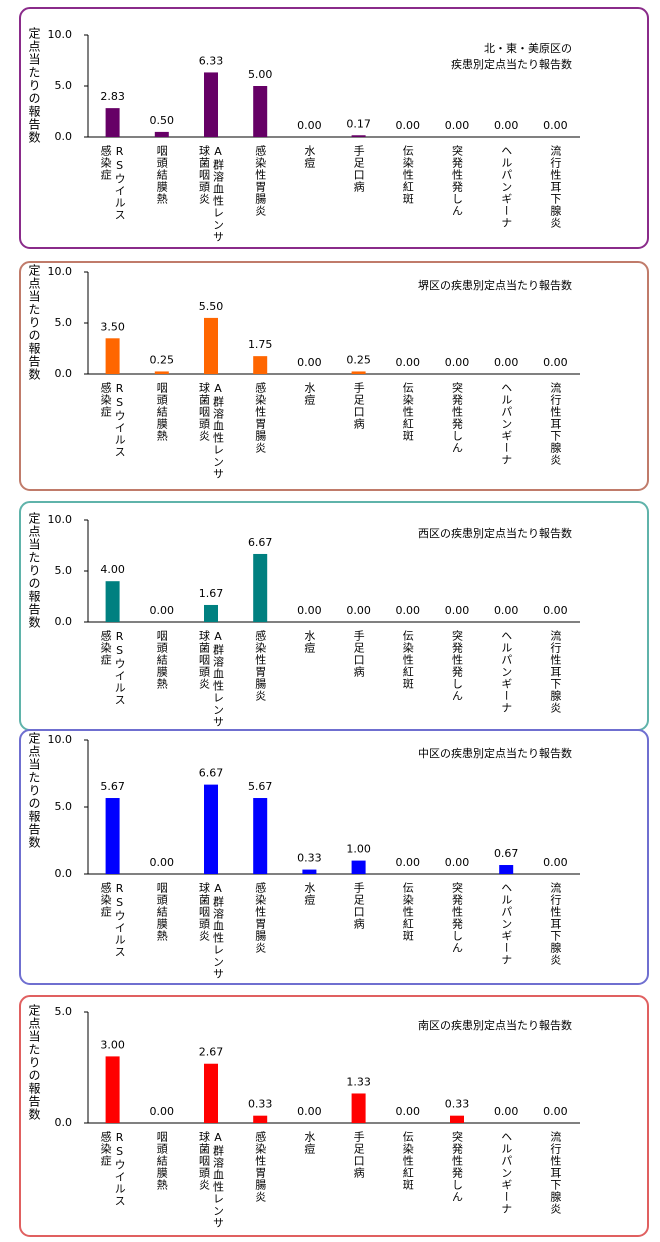 This screenshot has height=1242, width=660. Describe the element at coordinates (260, 344) in the screenshot. I see `value-label: 1.75` at that location.